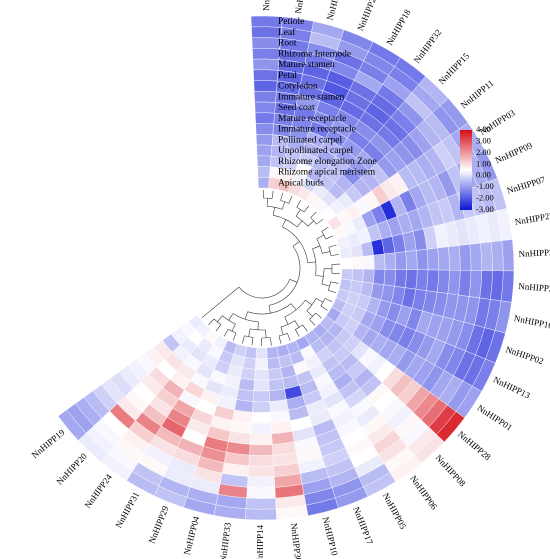  What do you see at coordinates (301, 183) in the screenshot?
I see `tissue-label: Apical buds` at bounding box center [301, 183].